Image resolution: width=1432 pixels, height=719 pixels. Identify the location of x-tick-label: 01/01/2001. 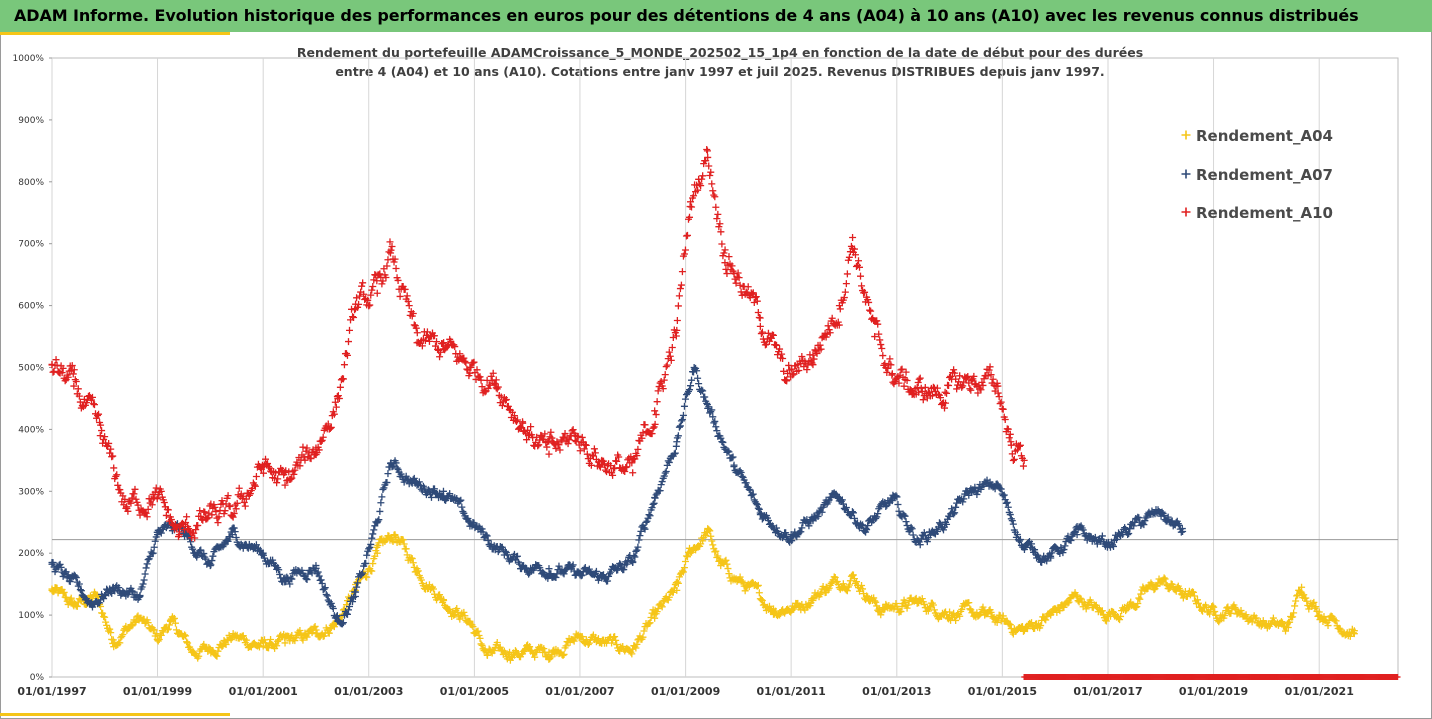
(263, 691).